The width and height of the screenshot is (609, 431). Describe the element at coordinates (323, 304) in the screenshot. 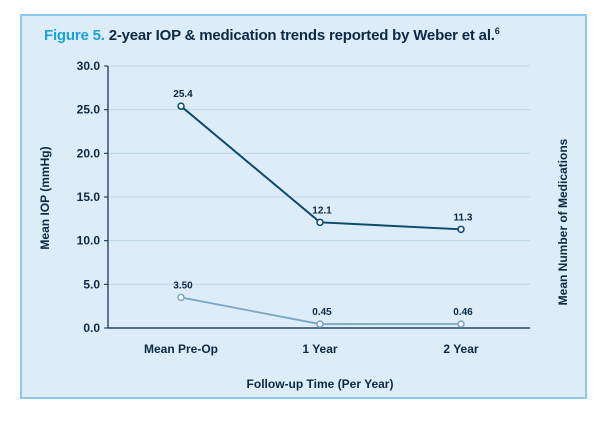

I see `series-mean-medications: 3.50 0.45 0.46` at that location.